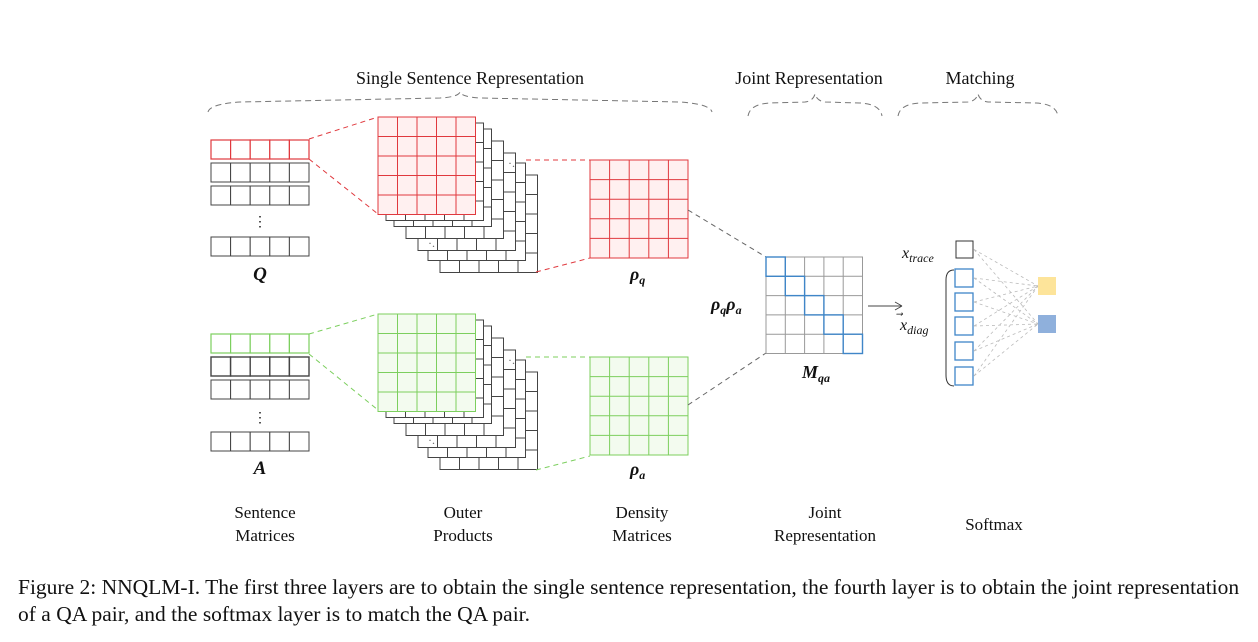 The image size is (1258, 642). I want to click on output-node-positive, so click(1047, 286).